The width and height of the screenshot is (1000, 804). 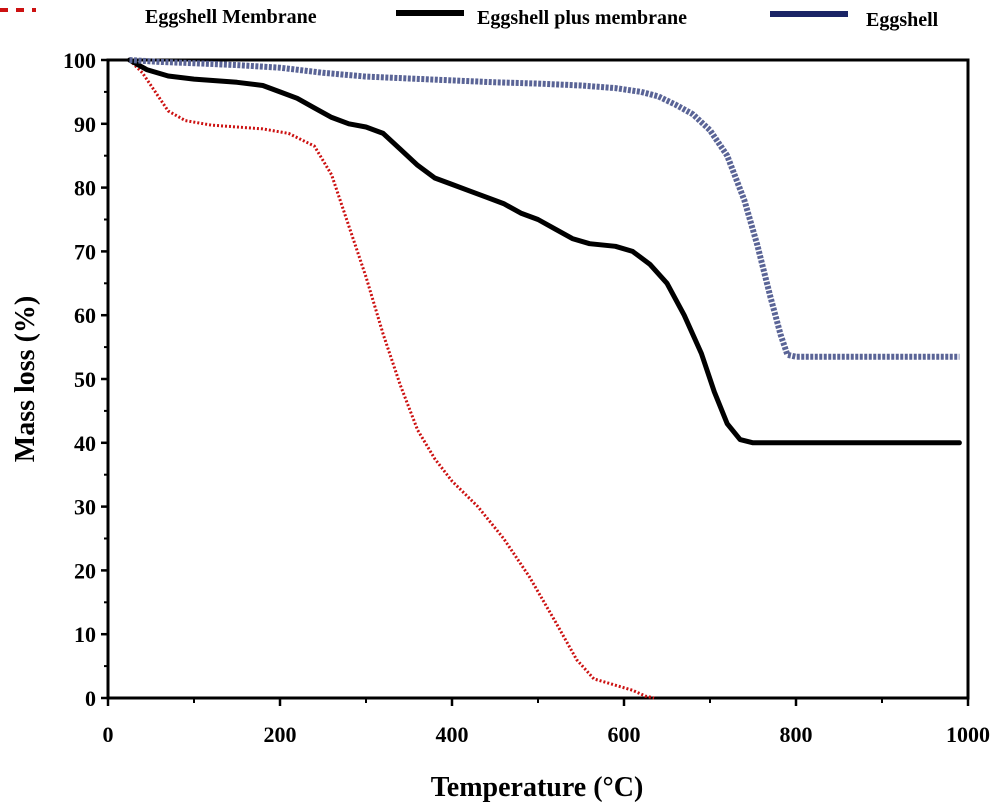 I want to click on y-tick-label: 70, so click(x=85, y=251).